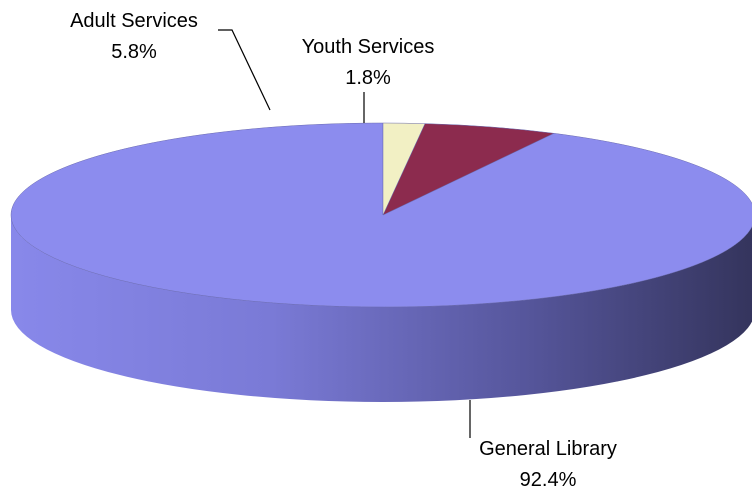 This screenshot has height=493, width=752. What do you see at coordinates (134, 52) in the screenshot?
I see `adult-services-percent: 5.8%` at bounding box center [134, 52].